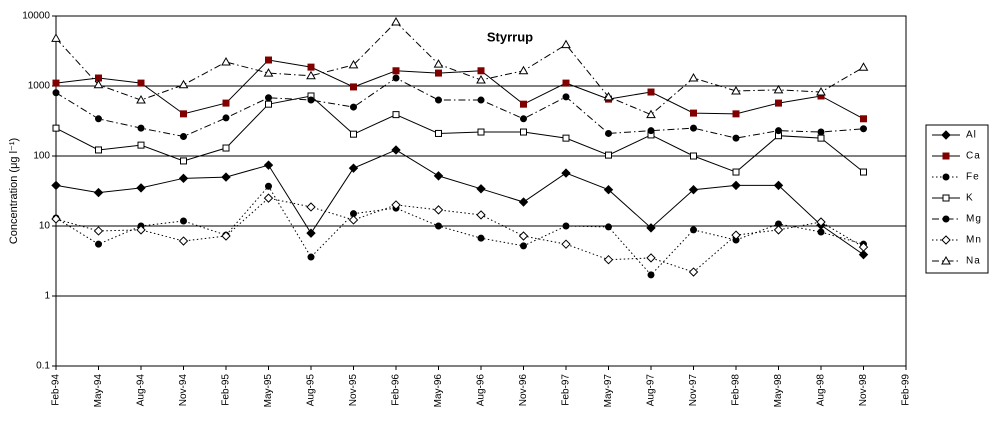 The height and width of the screenshot is (424, 994). I want to click on legend-label: Ca, so click(973, 156).